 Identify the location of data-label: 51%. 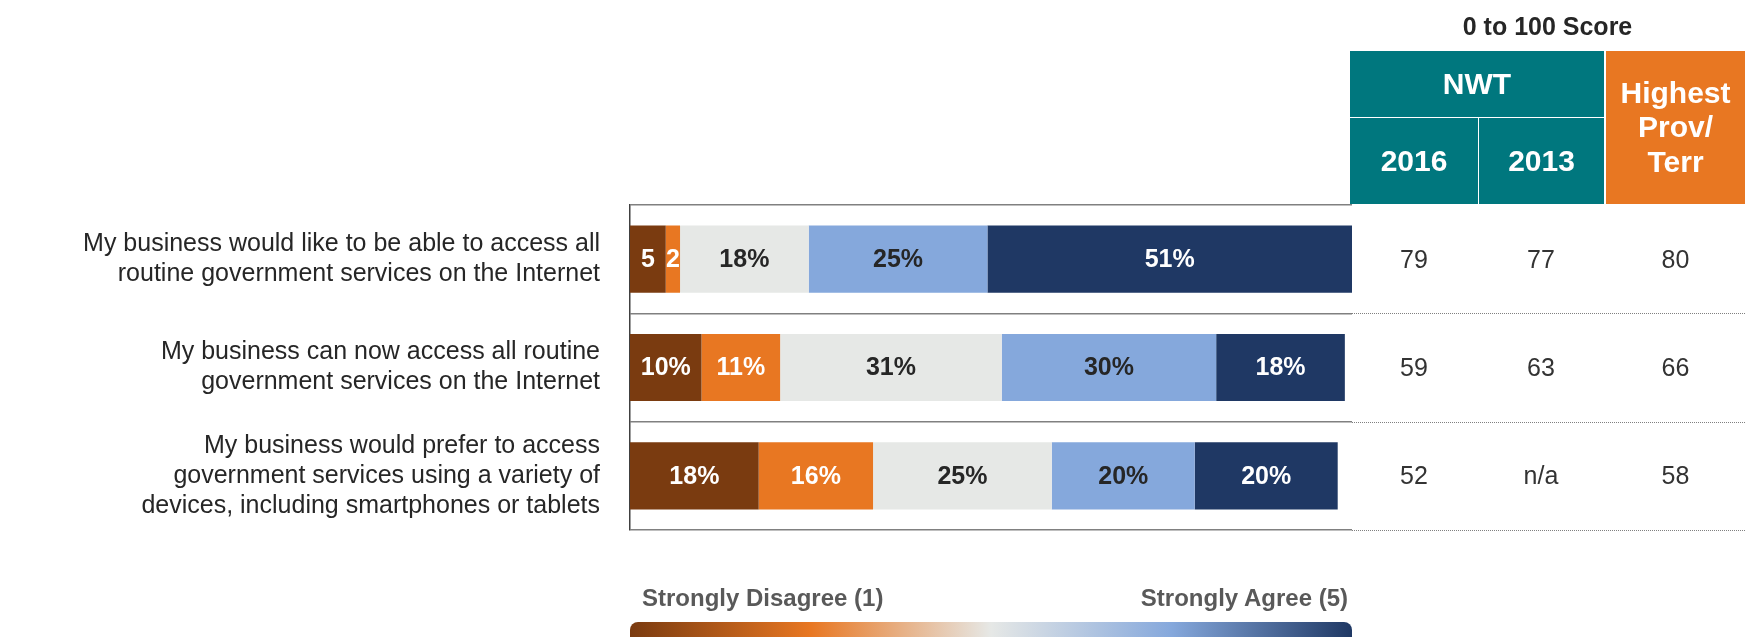
(1169, 258).